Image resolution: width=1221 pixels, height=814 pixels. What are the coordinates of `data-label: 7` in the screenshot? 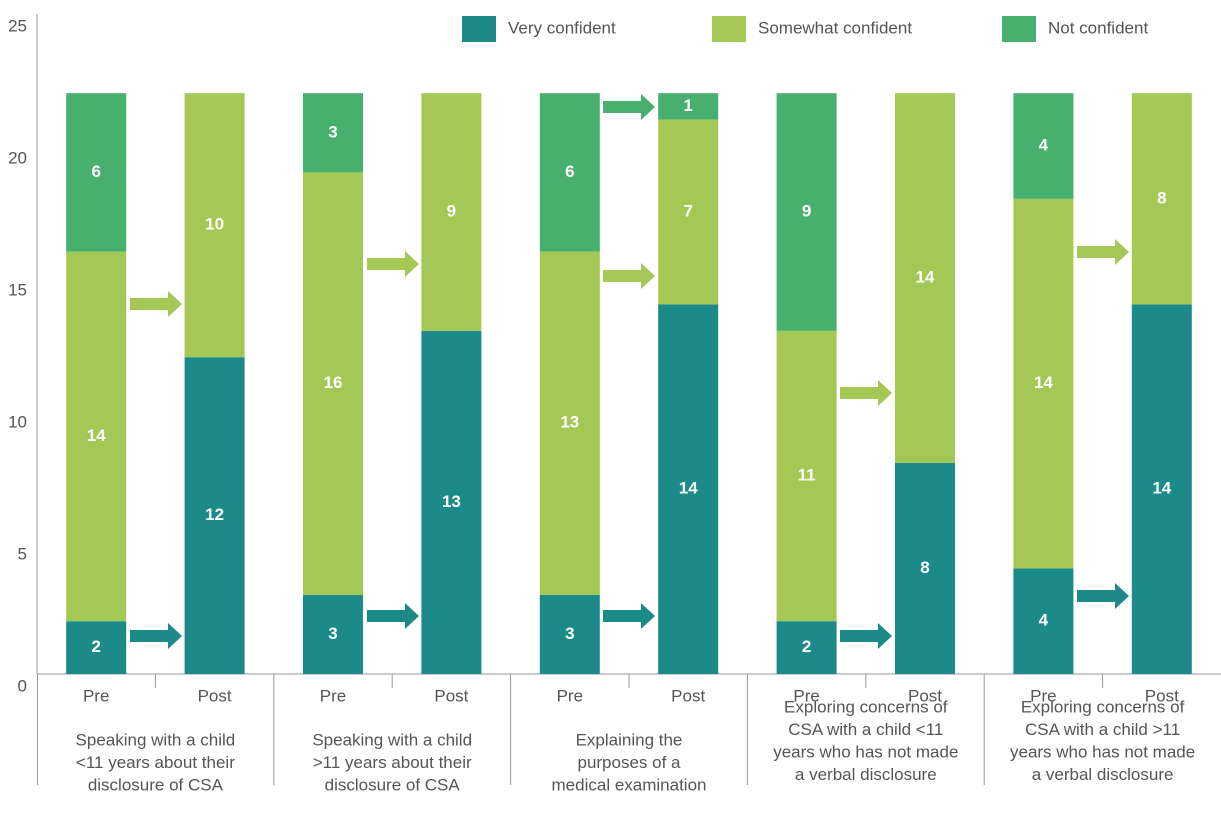 It's located at (687, 210).